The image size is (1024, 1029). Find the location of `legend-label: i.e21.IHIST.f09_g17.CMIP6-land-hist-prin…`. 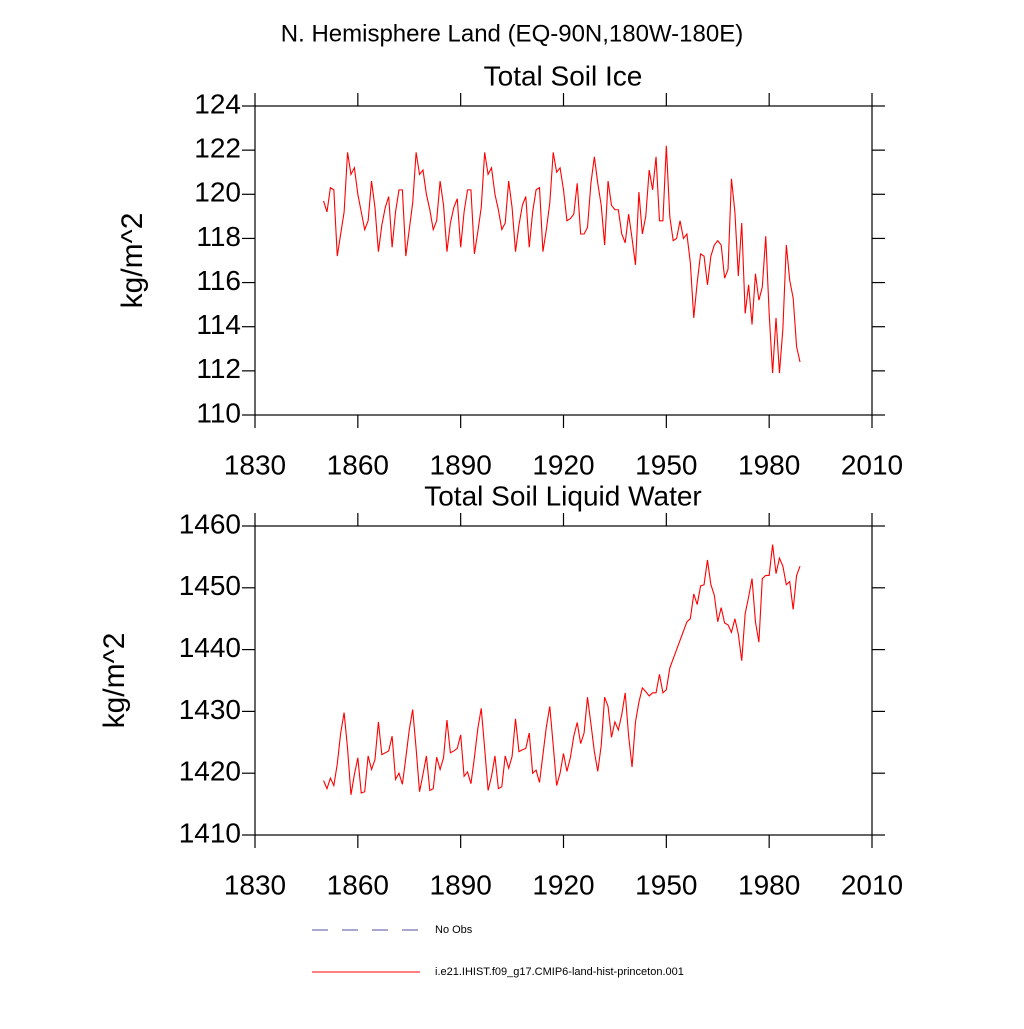

legend-label: i.e21.IHIST.f09_g17.CMIP6-land-hist-prin… is located at coordinates (559, 972).